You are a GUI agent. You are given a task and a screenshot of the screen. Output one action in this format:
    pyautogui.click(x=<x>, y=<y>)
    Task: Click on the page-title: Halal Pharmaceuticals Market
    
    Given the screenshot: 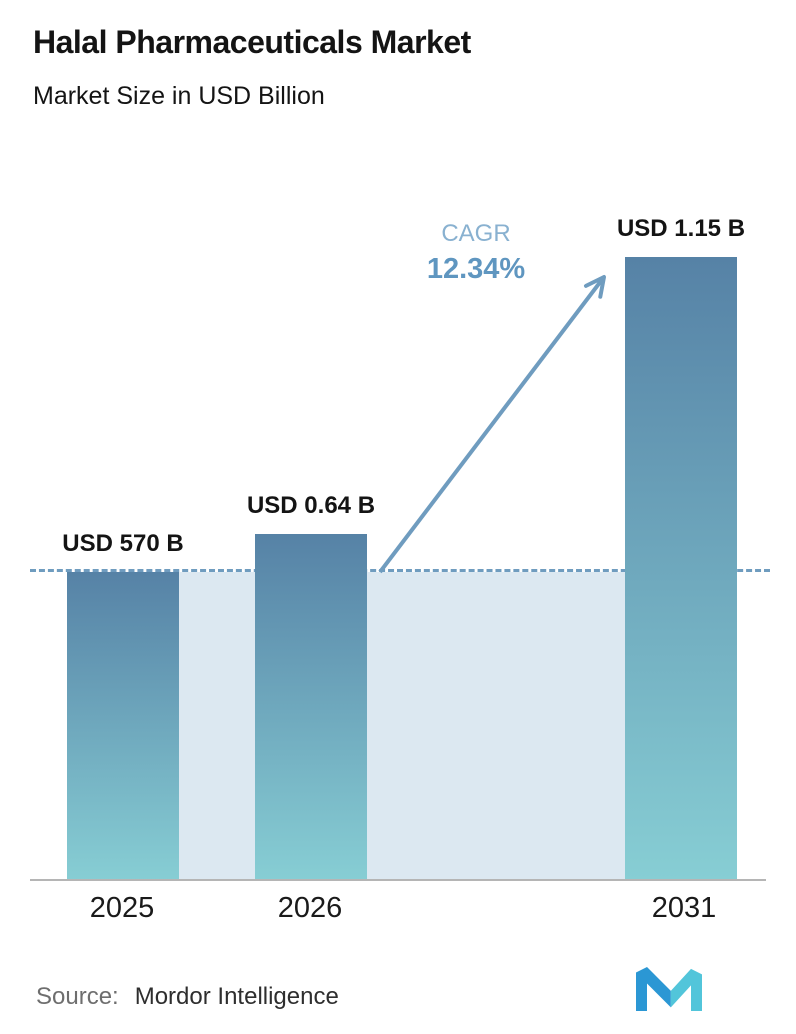 What is the action you would take?
    pyautogui.click(x=252, y=42)
    